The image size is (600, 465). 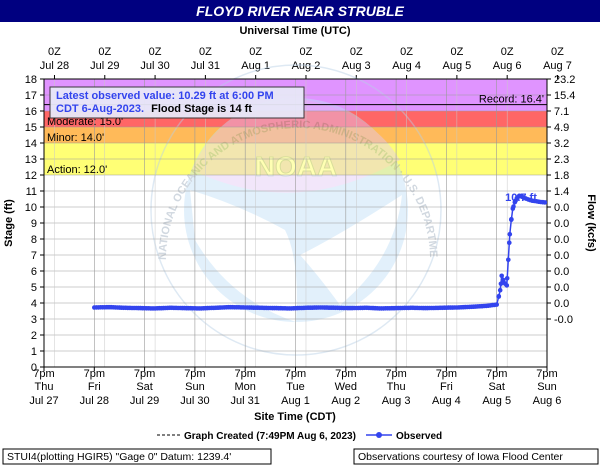 I want to click on bottom-tick-label: Aug 2, so click(x=345, y=401).